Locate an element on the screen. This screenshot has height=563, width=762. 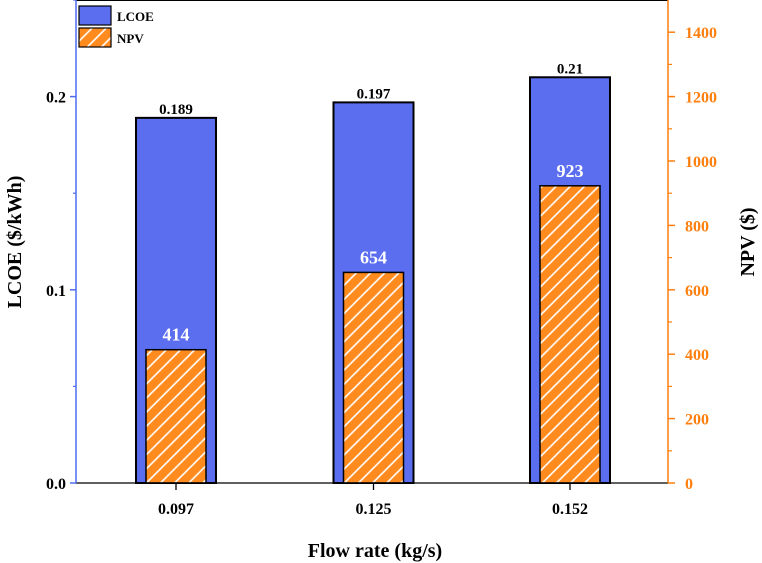
legend-swatch-npv is located at coordinates (95, 37).